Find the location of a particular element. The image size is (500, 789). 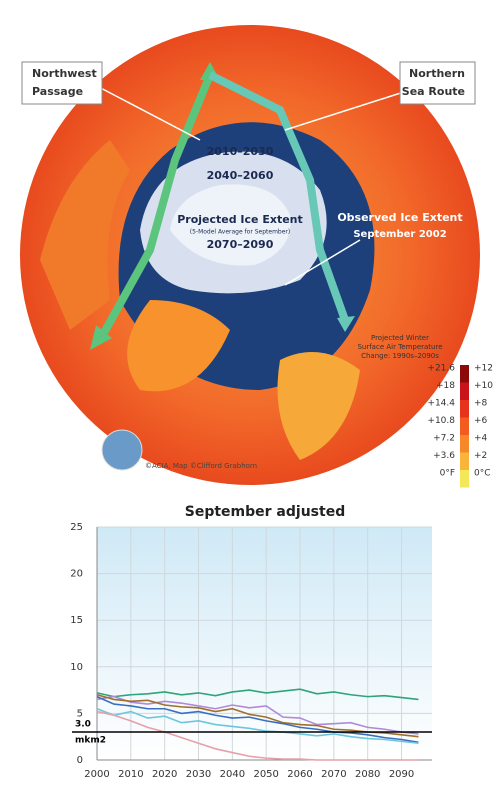

x-tick-label: 2010 is located at coordinates (130, 774).